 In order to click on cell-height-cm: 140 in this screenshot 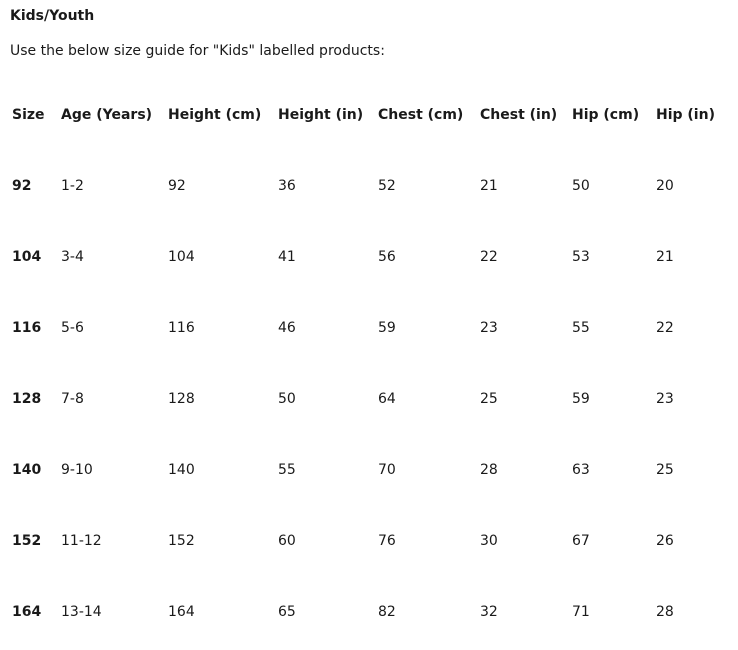, I will do `click(181, 469)`.